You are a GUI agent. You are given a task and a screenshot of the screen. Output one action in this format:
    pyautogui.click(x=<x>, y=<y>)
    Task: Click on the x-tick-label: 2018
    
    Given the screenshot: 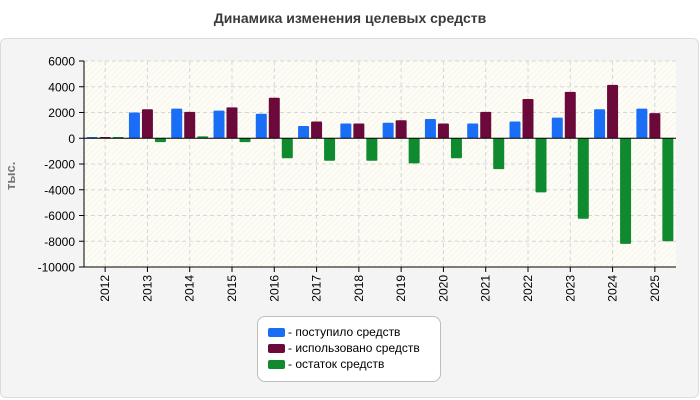 What is the action you would take?
    pyautogui.click(x=359, y=288)
    